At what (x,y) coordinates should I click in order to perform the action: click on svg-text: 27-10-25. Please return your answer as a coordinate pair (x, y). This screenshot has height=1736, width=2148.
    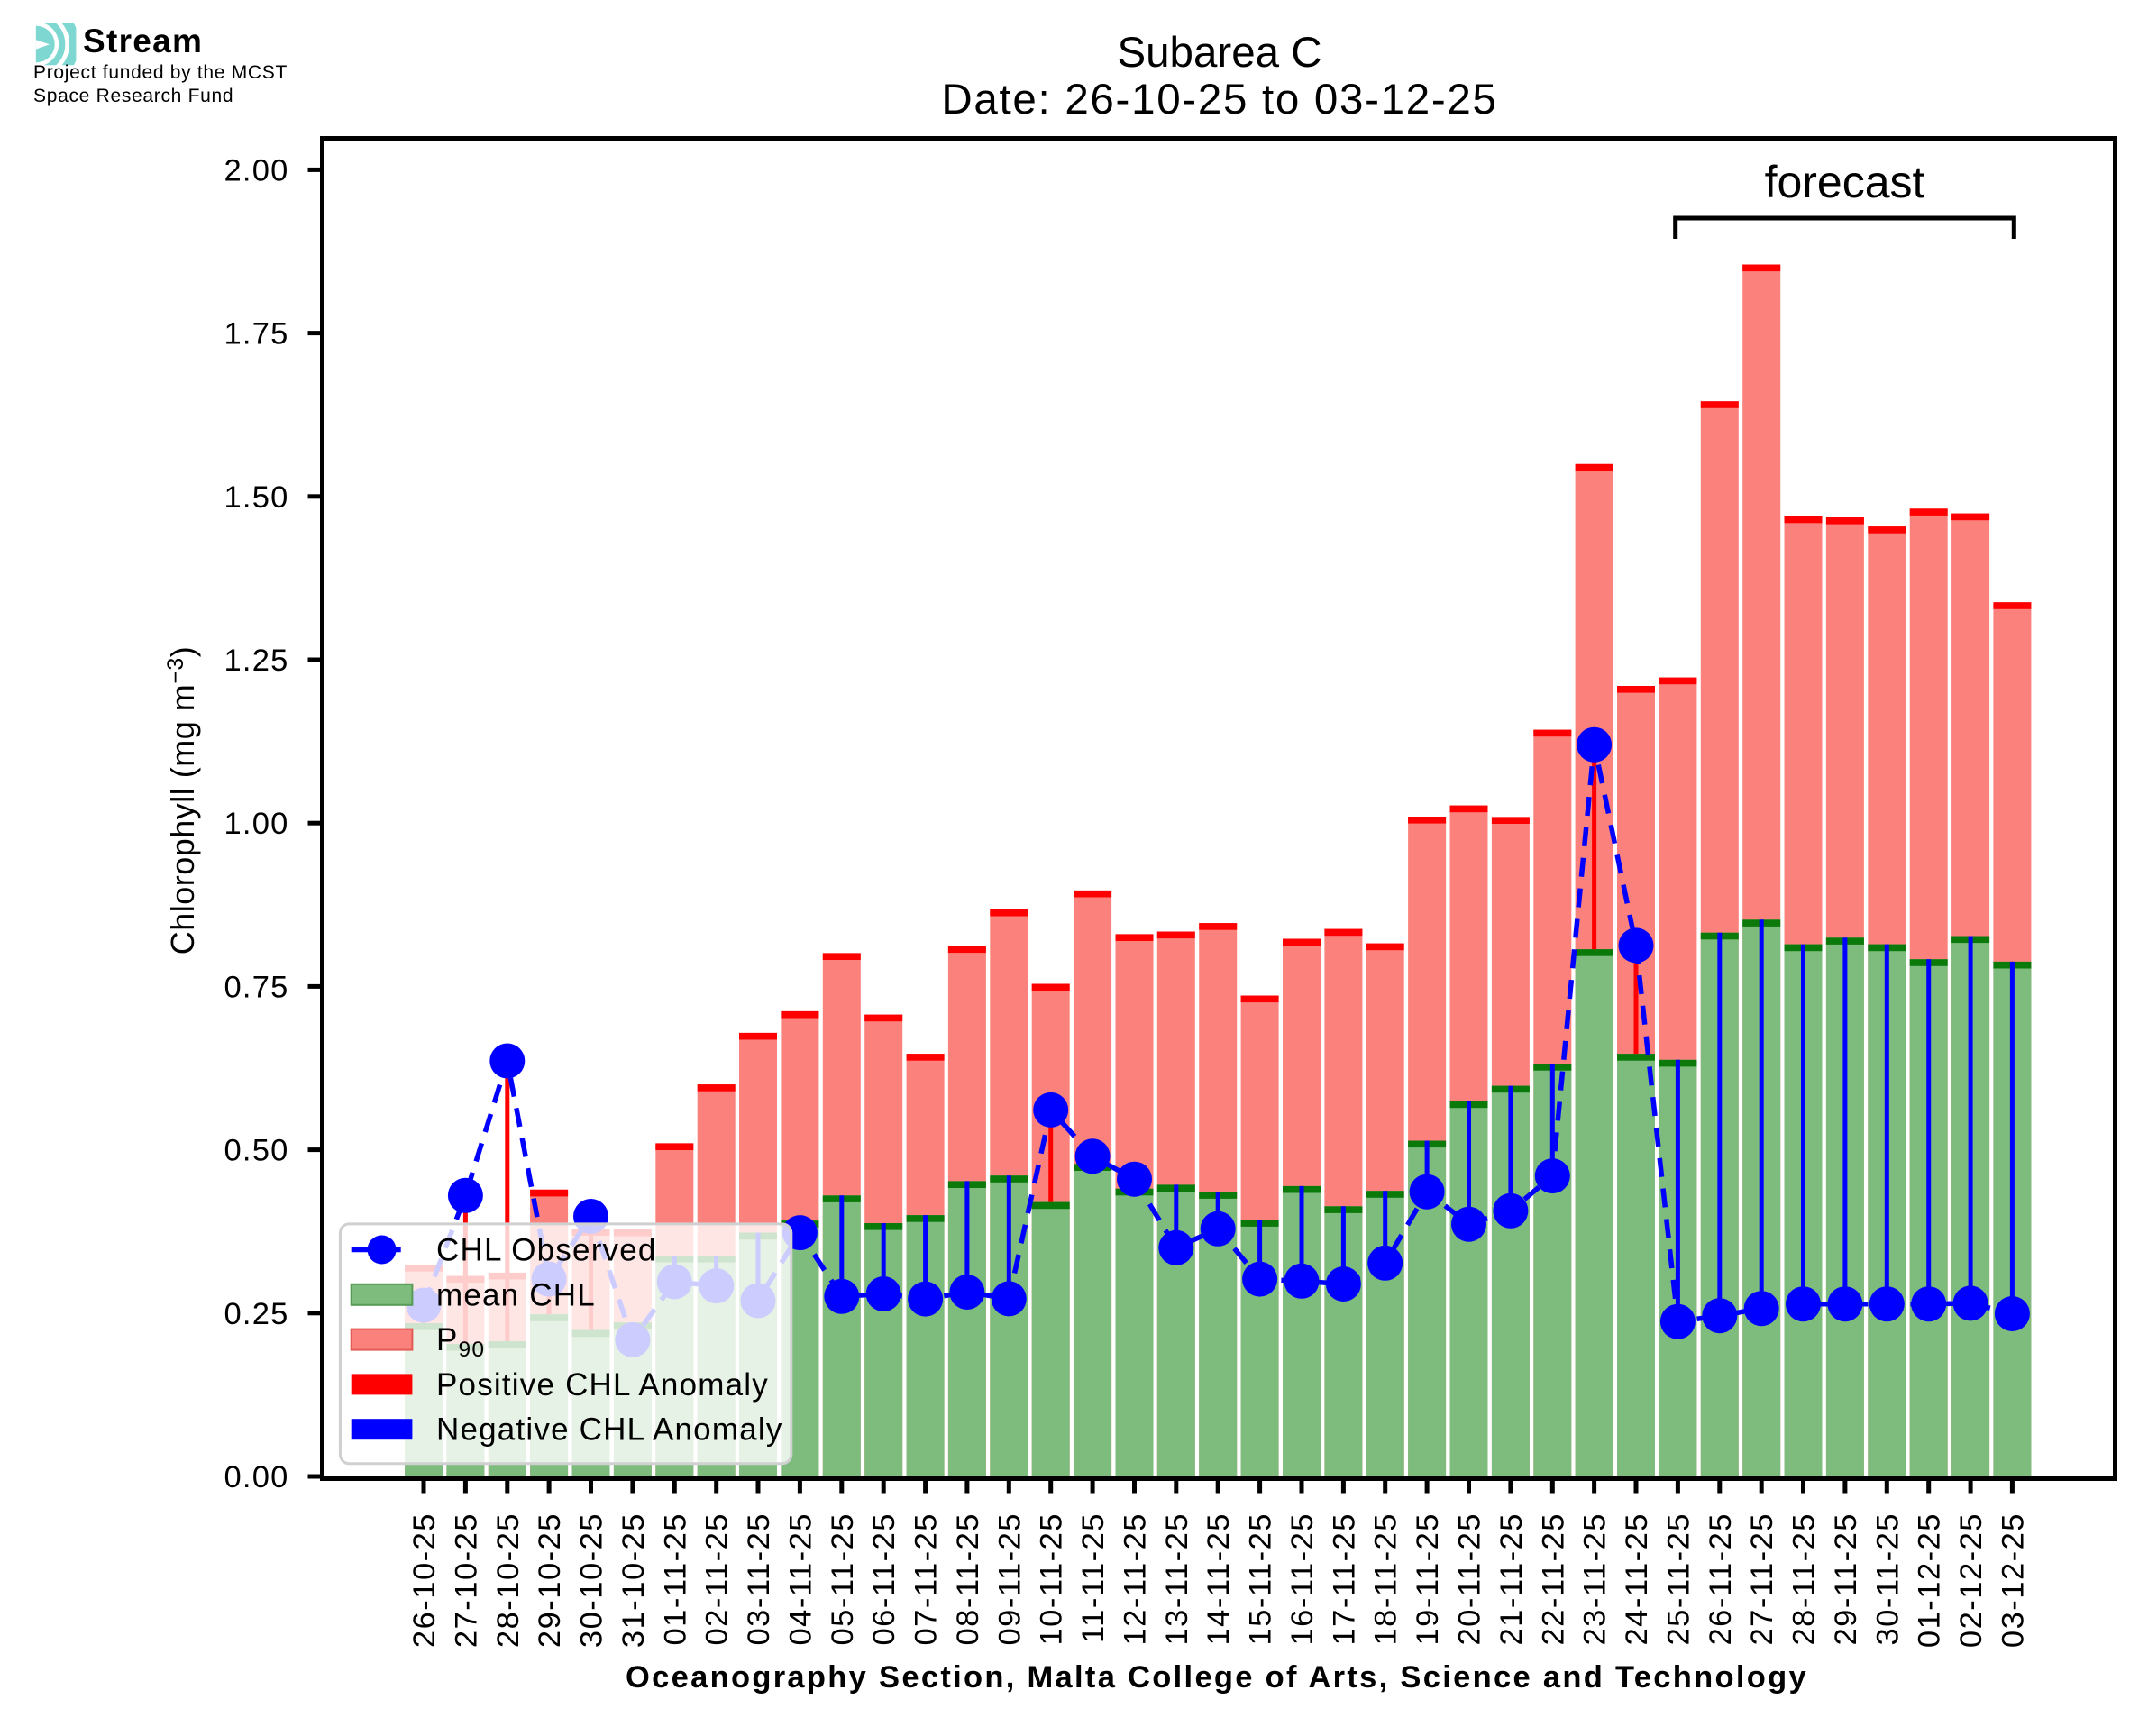
    Looking at the image, I should click on (466, 1580).